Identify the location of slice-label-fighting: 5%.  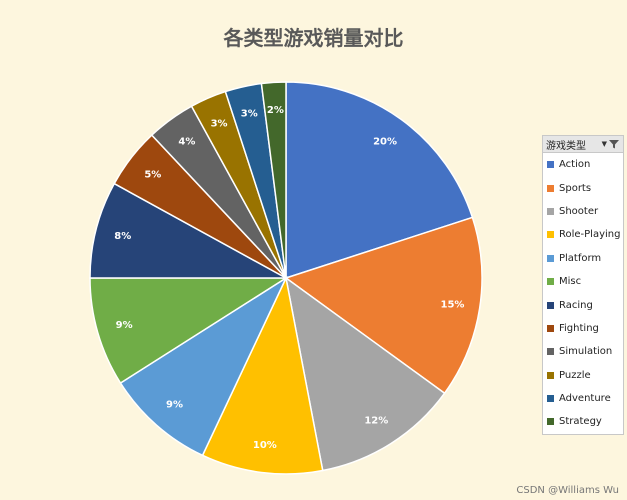
(152, 175).